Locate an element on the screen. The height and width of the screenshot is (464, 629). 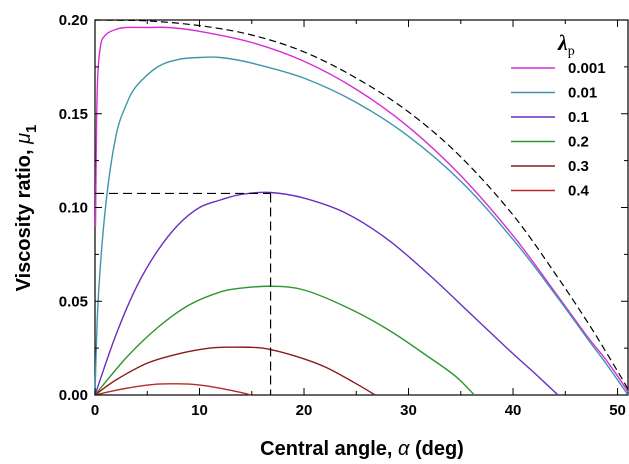
legend: λp 0.001 0.01 0.1 0.2 0.3 0.4 is located at coordinates (558, 115).